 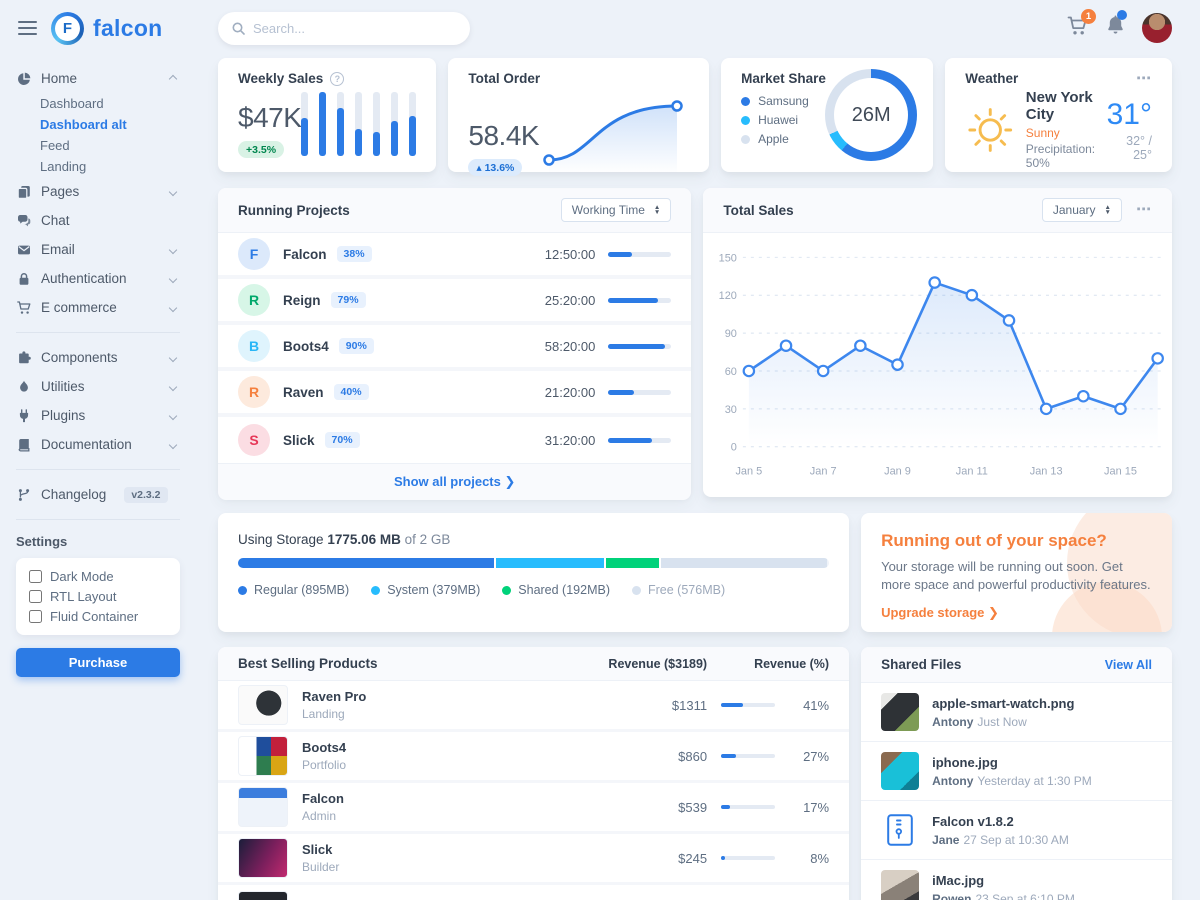 What do you see at coordinates (455, 348) in the screenshot?
I see `project-row-boots4: B Boots4 90% 58:20:00` at bounding box center [455, 348].